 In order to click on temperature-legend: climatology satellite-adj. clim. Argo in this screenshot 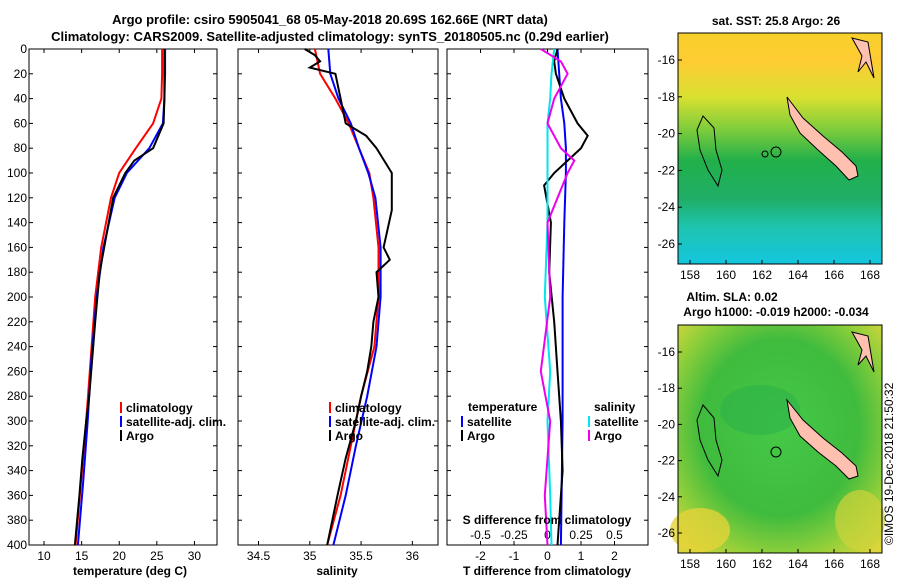, I will do `click(173, 422)`.